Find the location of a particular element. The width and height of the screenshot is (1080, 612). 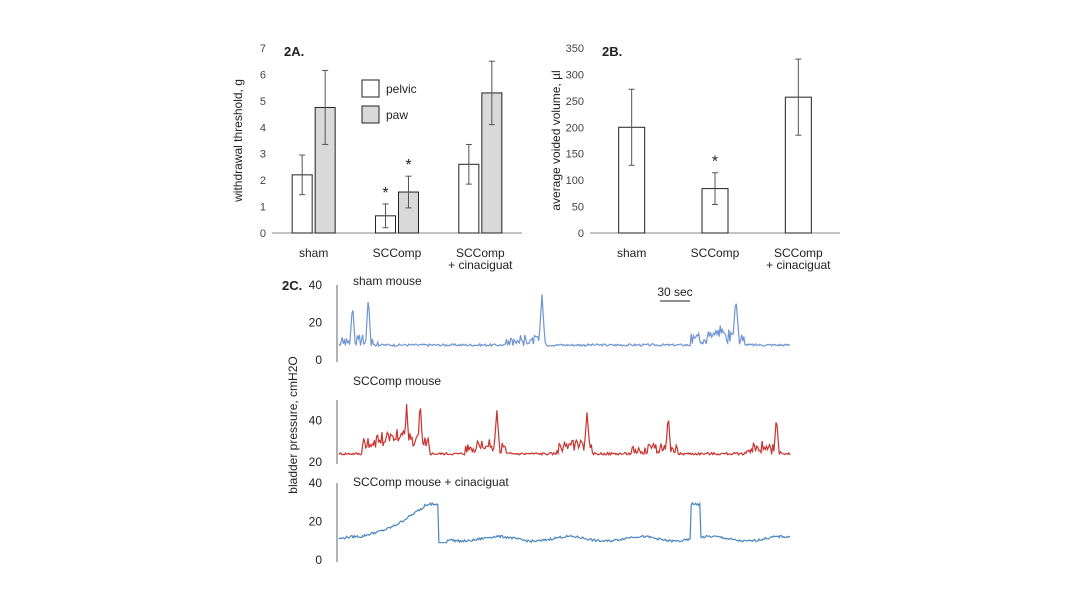

y-tick-label: 5 is located at coordinates (263, 102).